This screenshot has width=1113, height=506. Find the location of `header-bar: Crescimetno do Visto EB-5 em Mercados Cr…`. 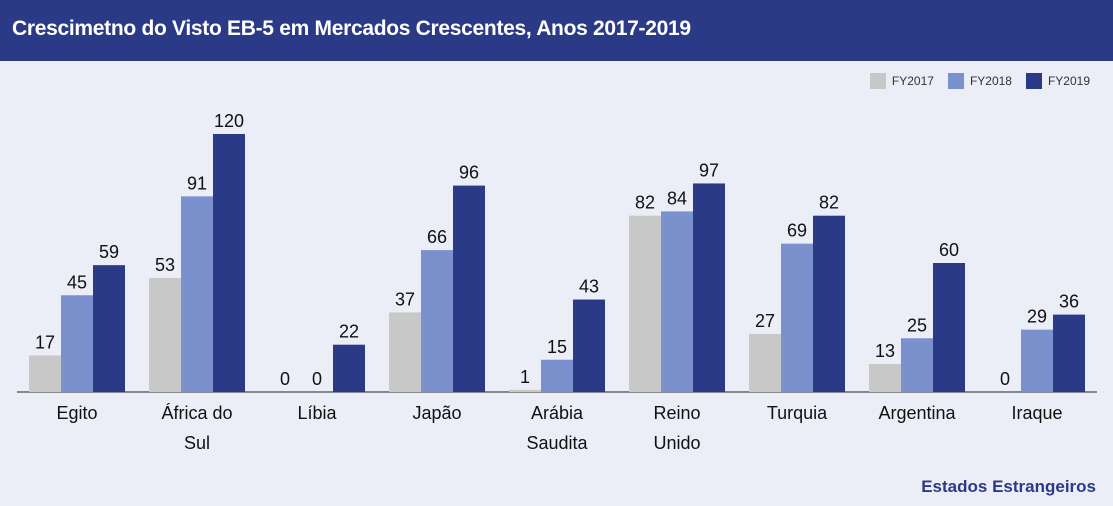

header-bar: Crescimetno do Visto EB-5 em Mercados Cr… is located at coordinates (556, 30).